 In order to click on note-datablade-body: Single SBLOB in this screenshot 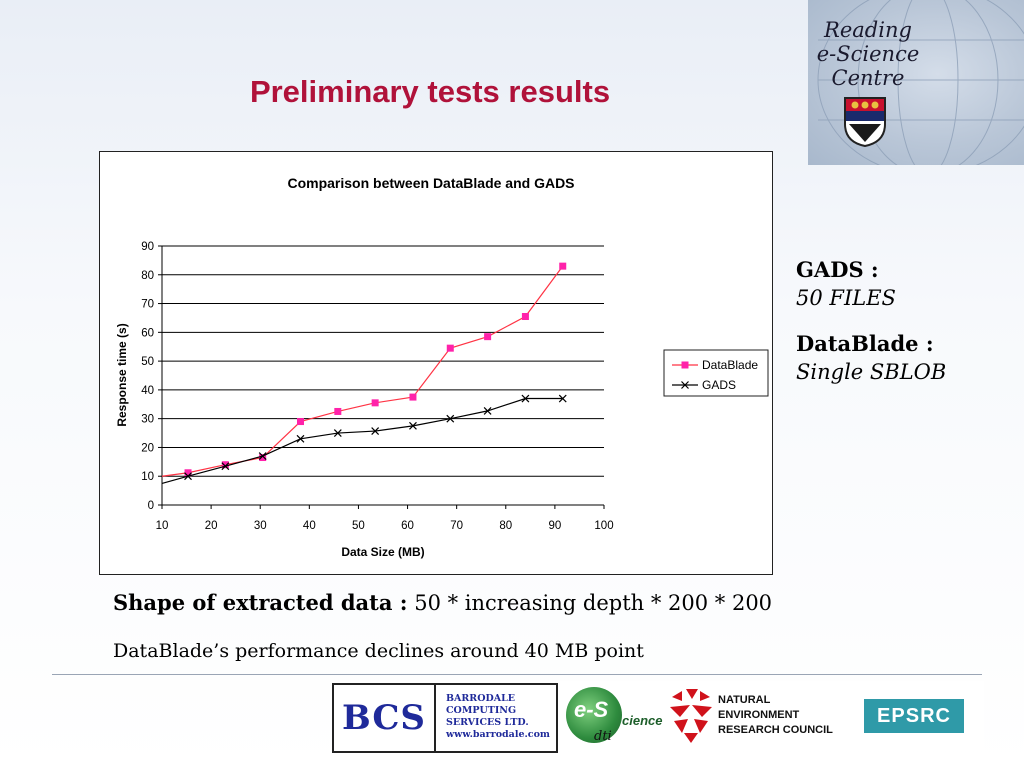, I will do `click(871, 372)`.